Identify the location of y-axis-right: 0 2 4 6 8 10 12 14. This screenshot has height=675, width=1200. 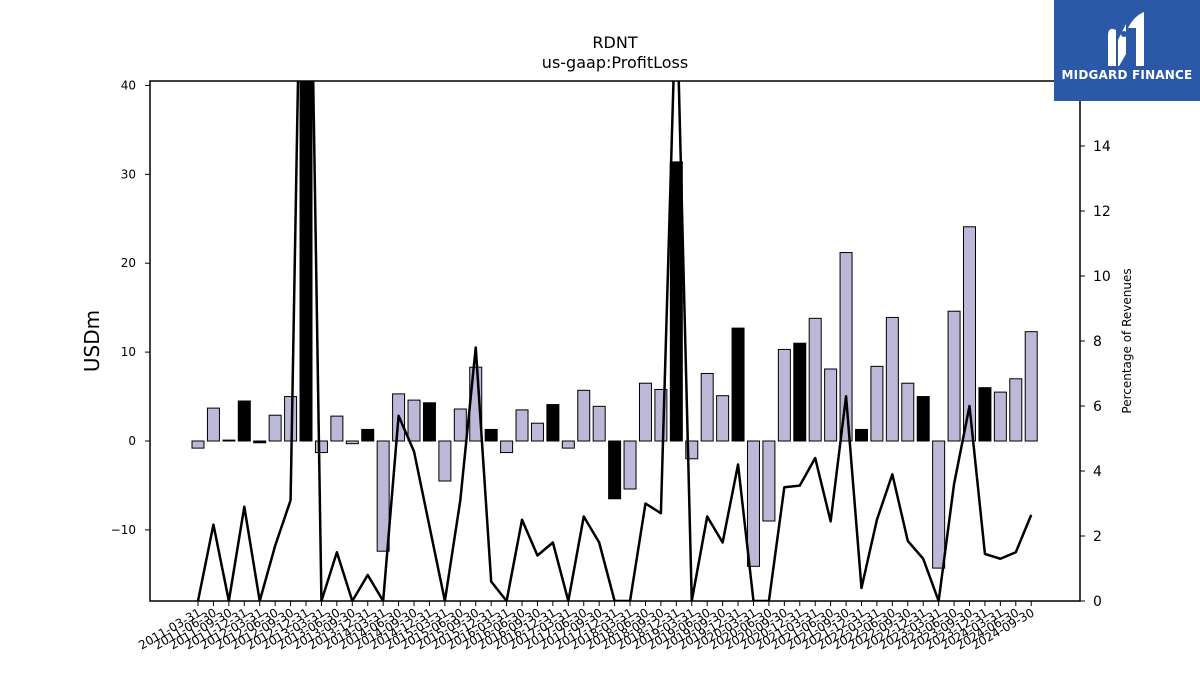
(1095, 374).